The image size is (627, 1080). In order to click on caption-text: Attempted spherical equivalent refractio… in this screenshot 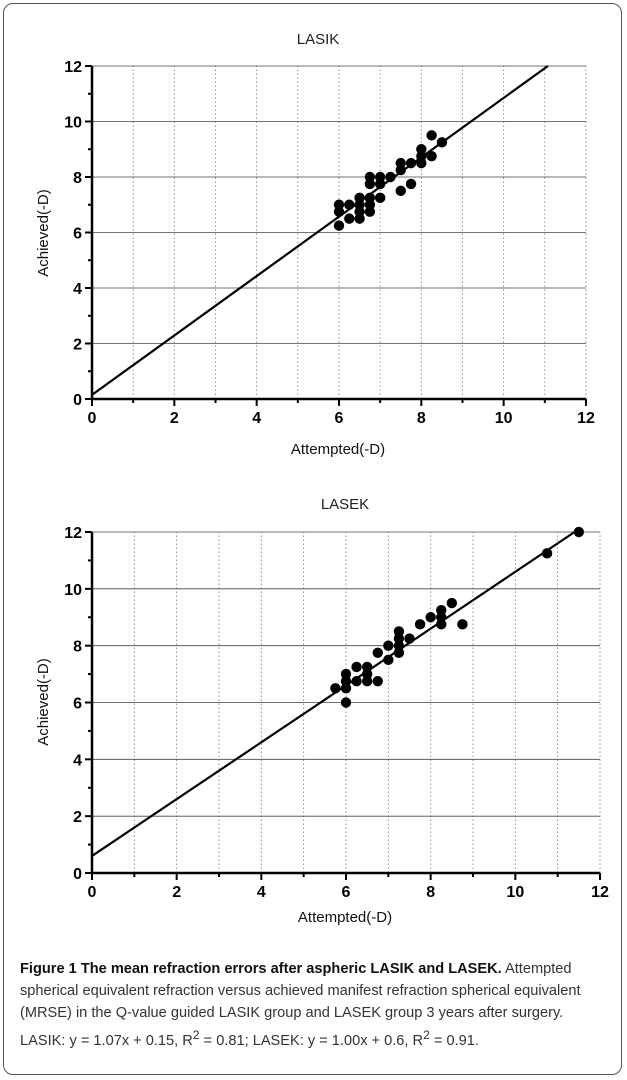, I will do `click(300, 1005)`.